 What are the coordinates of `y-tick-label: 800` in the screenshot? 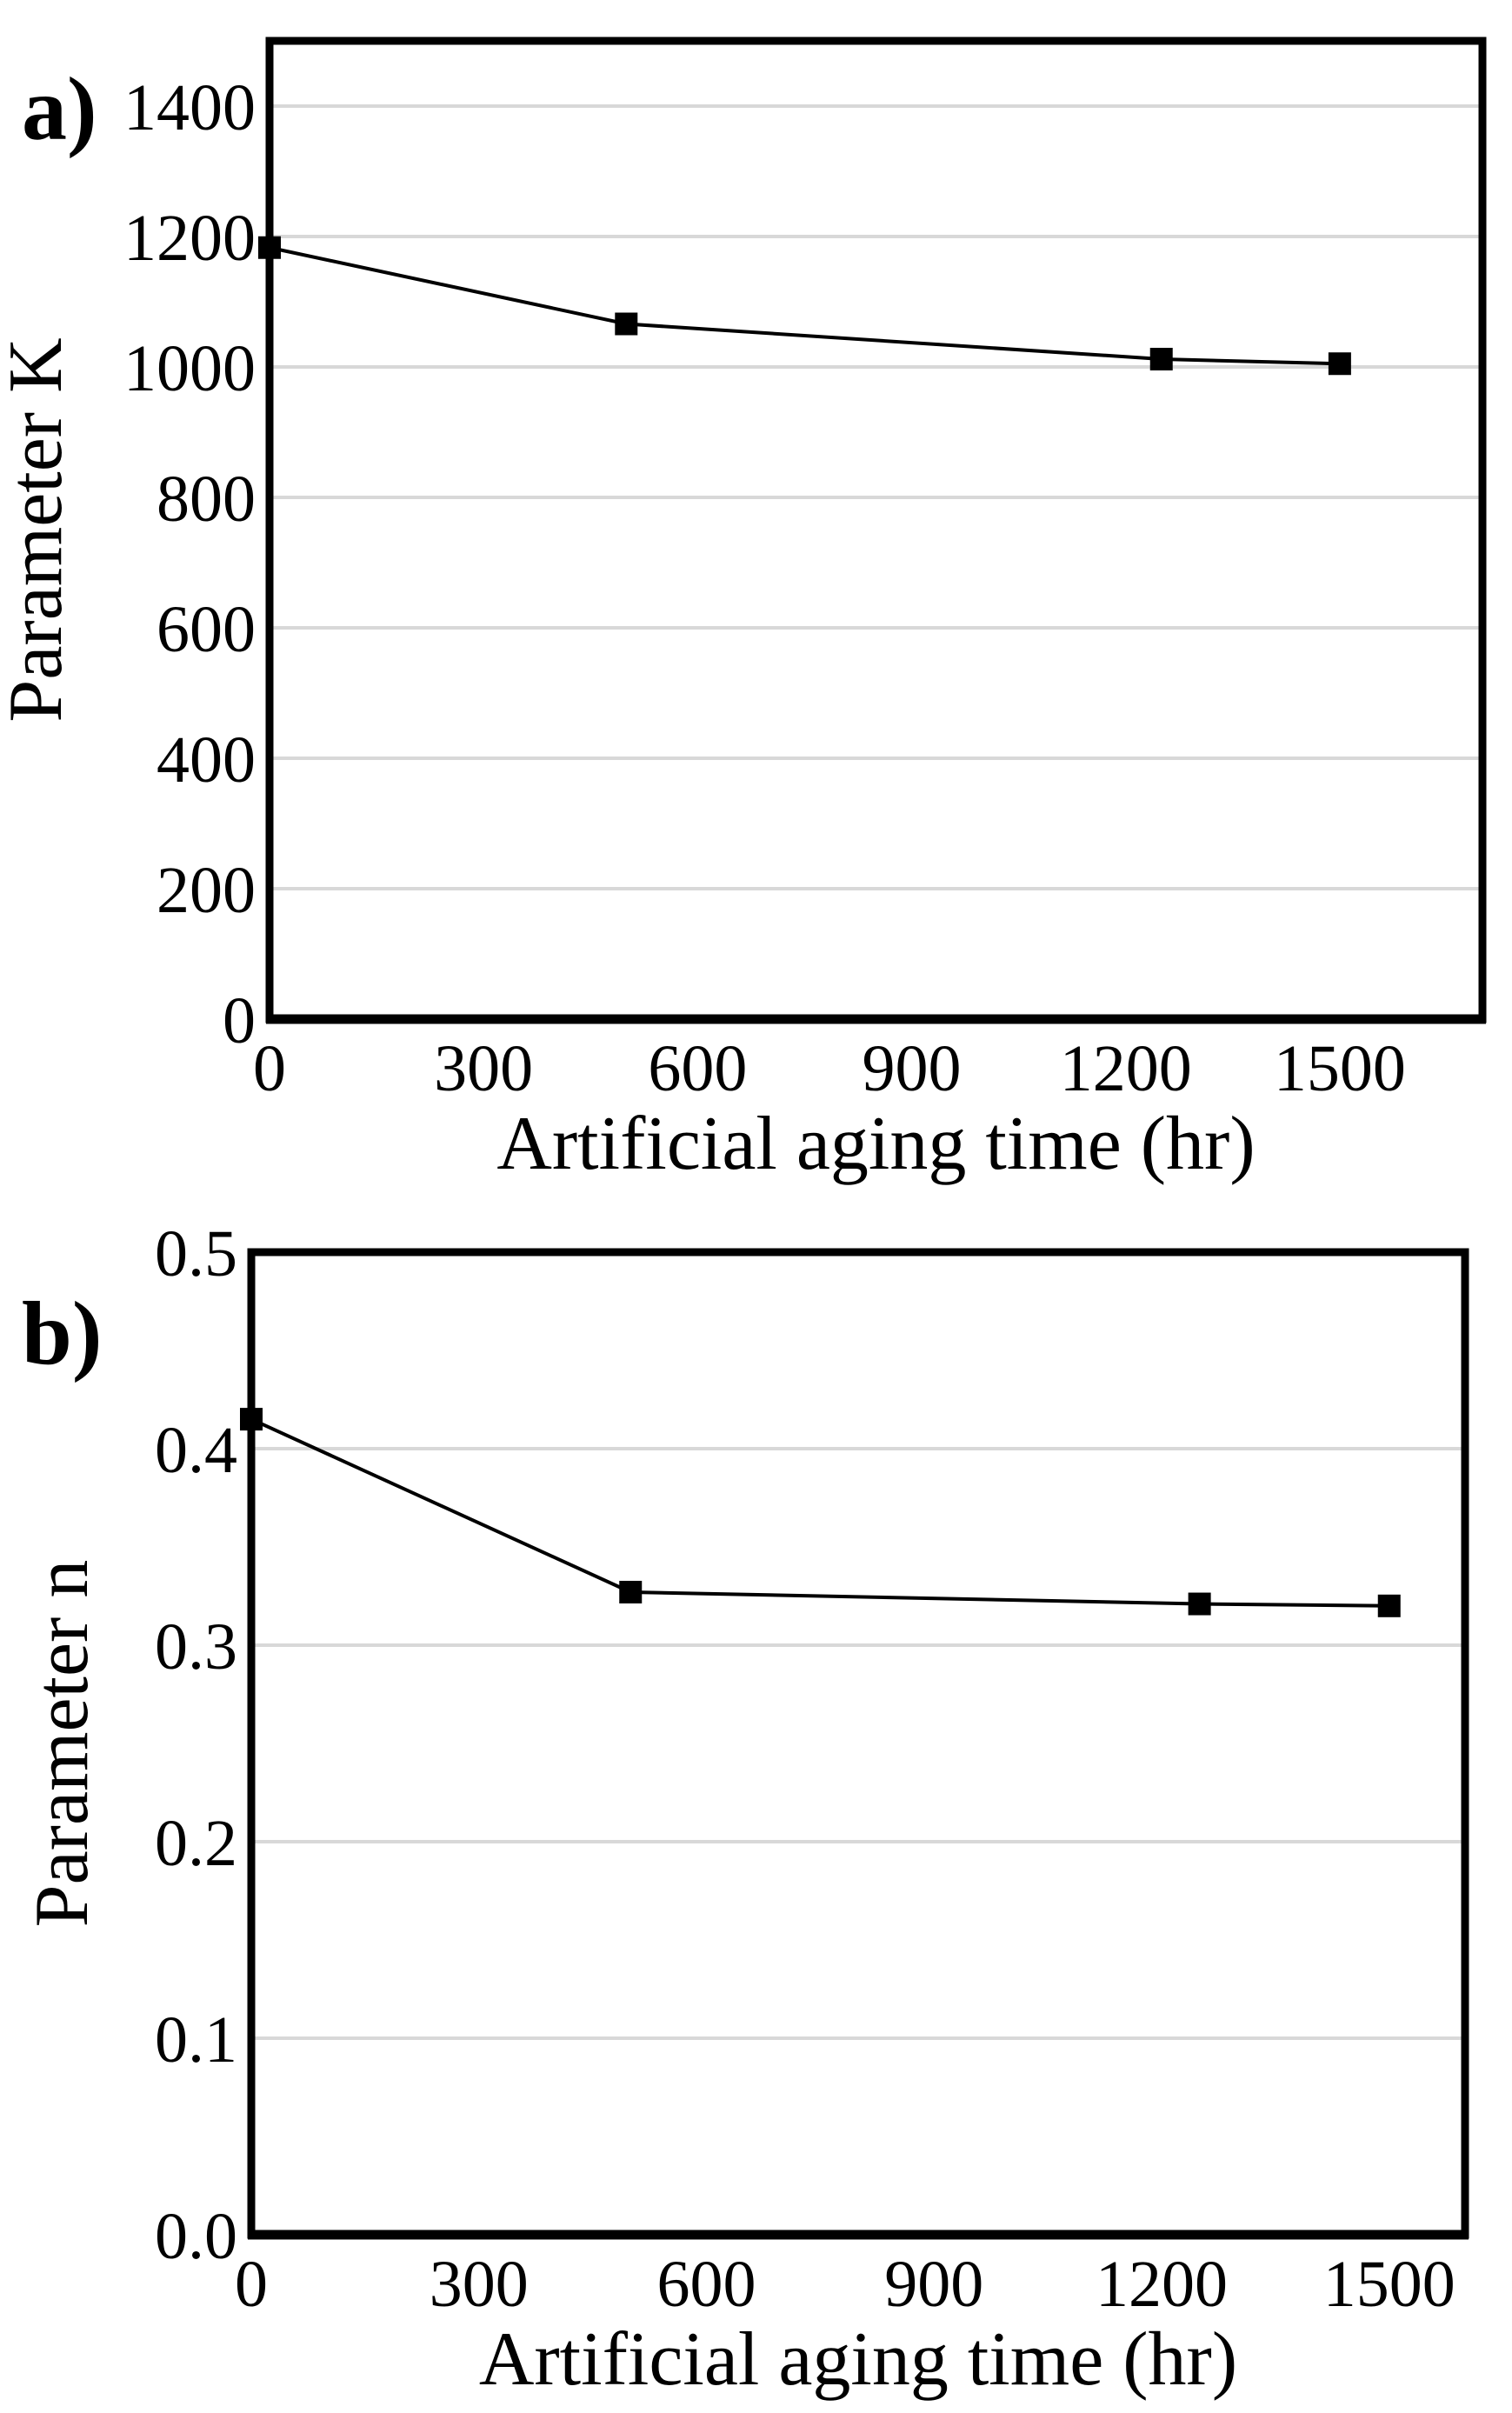 It's located at (206, 500).